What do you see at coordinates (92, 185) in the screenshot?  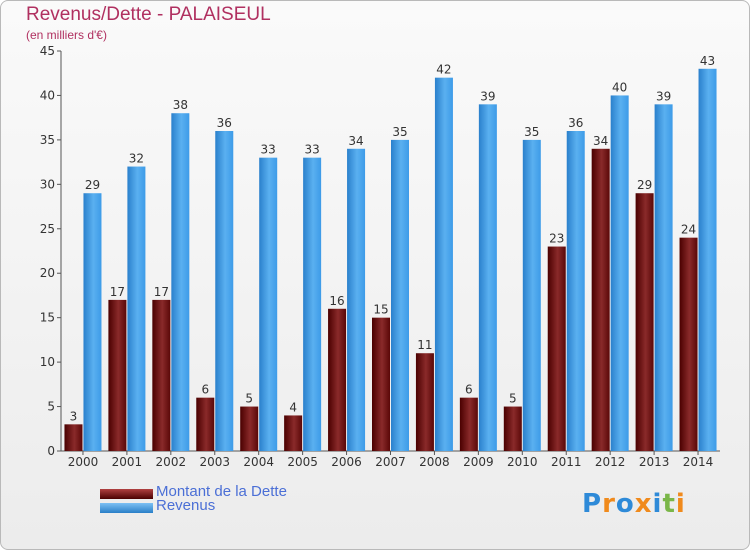 I see `data-label-revenus: 29` at bounding box center [92, 185].